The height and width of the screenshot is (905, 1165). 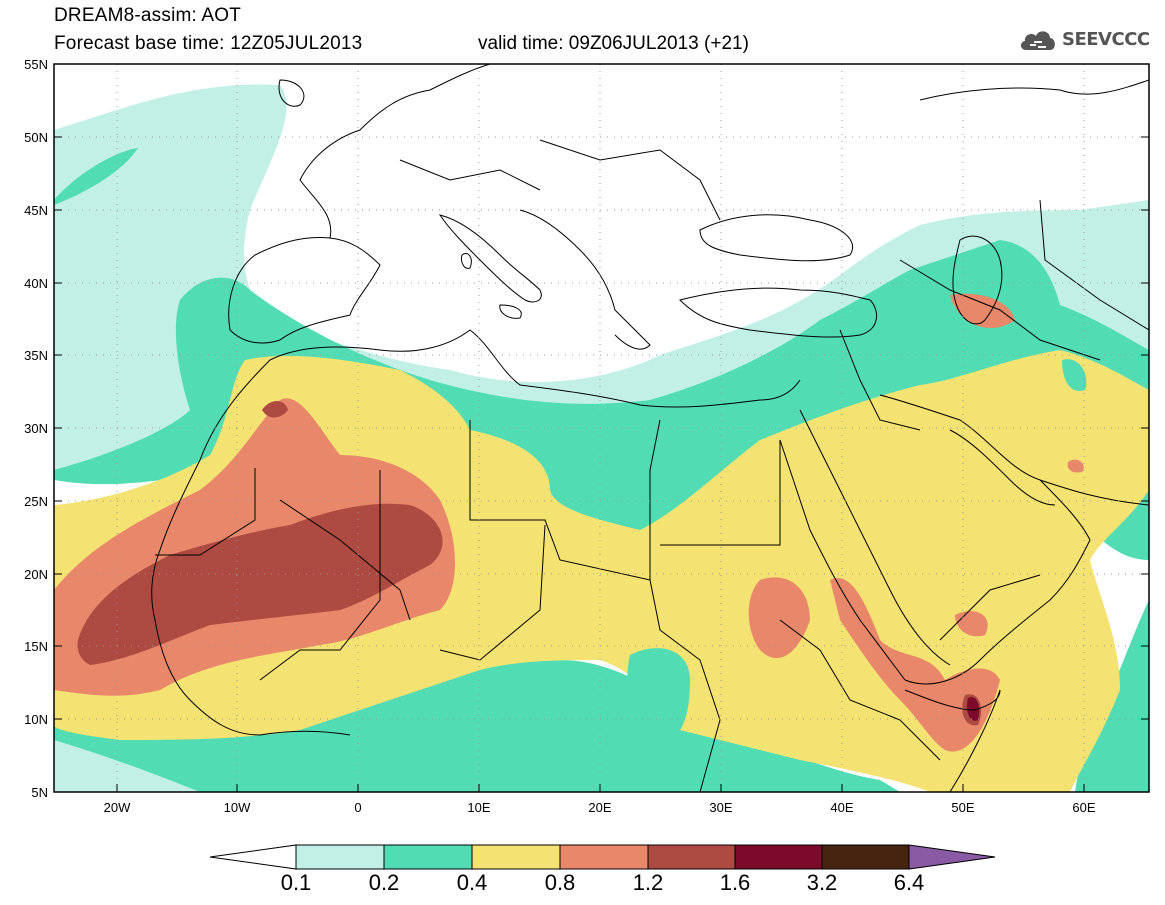 What do you see at coordinates (36, 355) in the screenshot?
I see `lat-label: 35N` at bounding box center [36, 355].